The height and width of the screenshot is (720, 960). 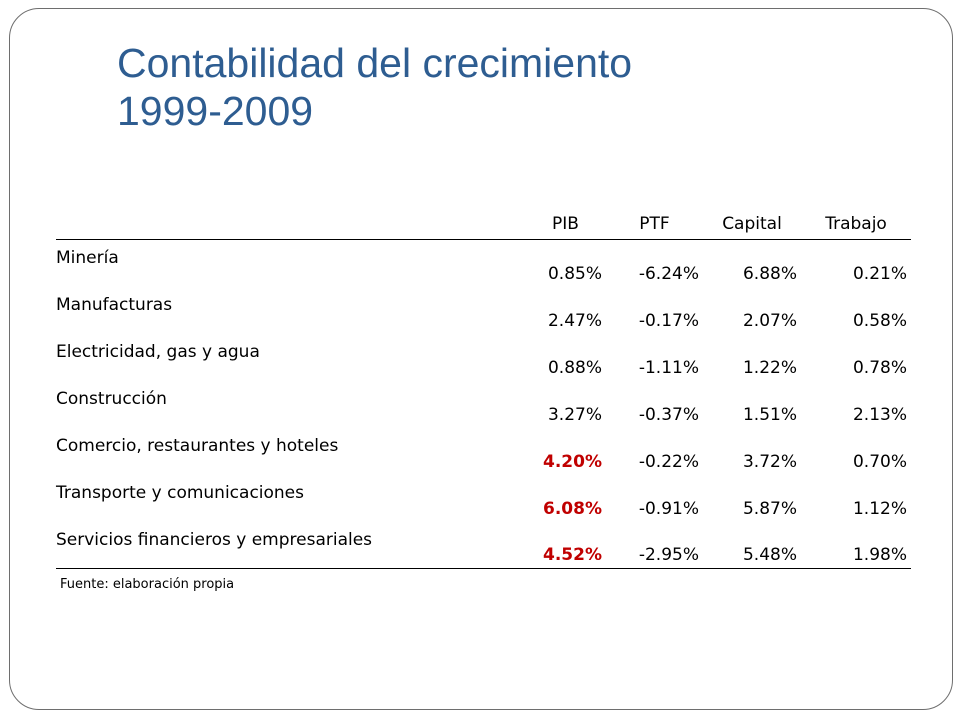 What do you see at coordinates (374, 87) in the screenshot?
I see `slide-title: Contabilidad del crecimiento 1999-2009` at bounding box center [374, 87].